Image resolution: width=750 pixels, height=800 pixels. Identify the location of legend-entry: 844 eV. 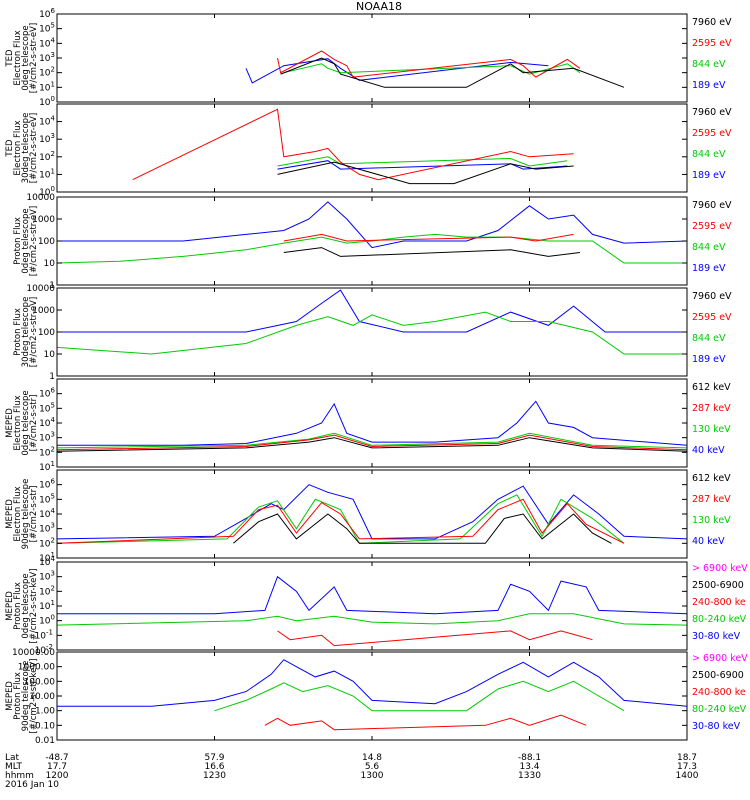
(709, 154).